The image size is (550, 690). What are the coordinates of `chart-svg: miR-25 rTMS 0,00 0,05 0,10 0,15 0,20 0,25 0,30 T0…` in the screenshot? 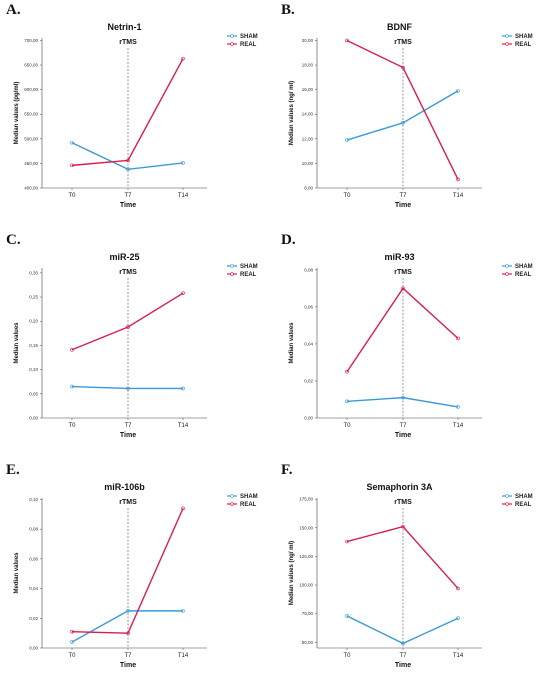 It's located at (136, 345).